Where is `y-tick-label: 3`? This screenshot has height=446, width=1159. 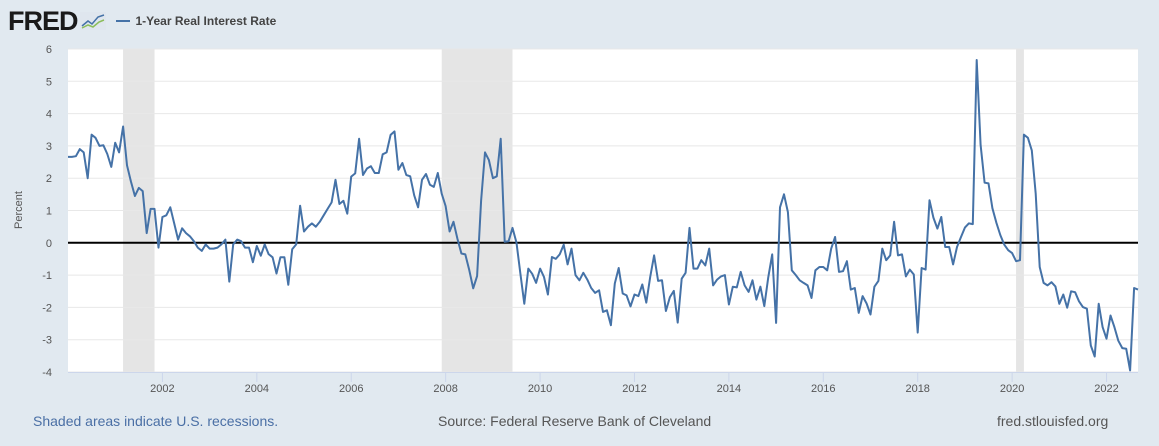 y-tick-label: 3 is located at coordinates (49, 147).